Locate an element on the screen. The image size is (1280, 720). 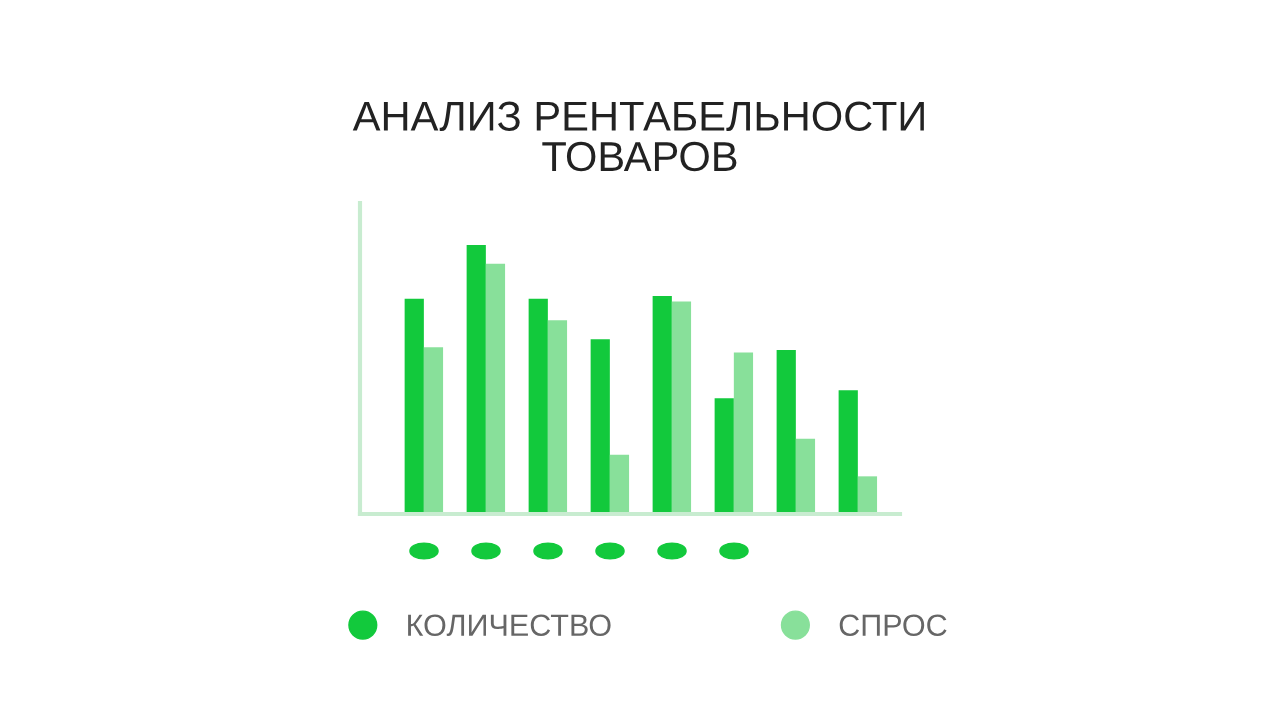
legend-label: КОЛИЧЕСТВО is located at coordinates (509, 625).